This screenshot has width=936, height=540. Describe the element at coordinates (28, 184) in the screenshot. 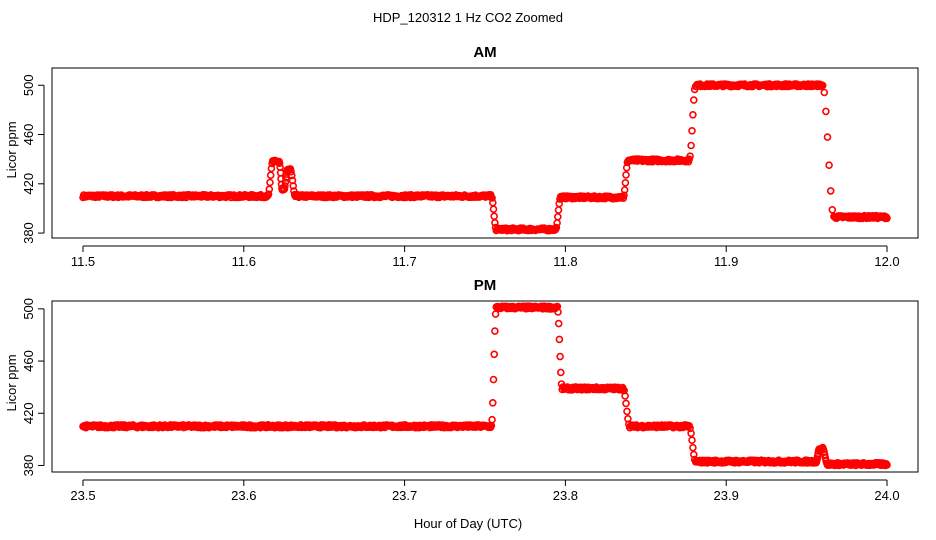

I see `am-y-tick-label: 420` at that location.